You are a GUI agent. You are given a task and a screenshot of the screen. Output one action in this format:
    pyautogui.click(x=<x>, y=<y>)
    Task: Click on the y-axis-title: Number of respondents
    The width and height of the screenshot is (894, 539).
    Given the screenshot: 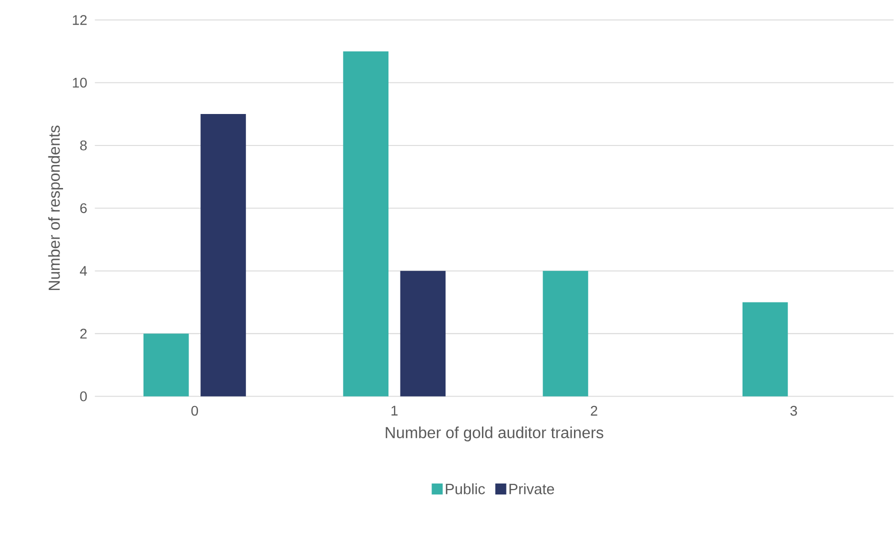 What is the action you would take?
    pyautogui.click(x=56, y=208)
    